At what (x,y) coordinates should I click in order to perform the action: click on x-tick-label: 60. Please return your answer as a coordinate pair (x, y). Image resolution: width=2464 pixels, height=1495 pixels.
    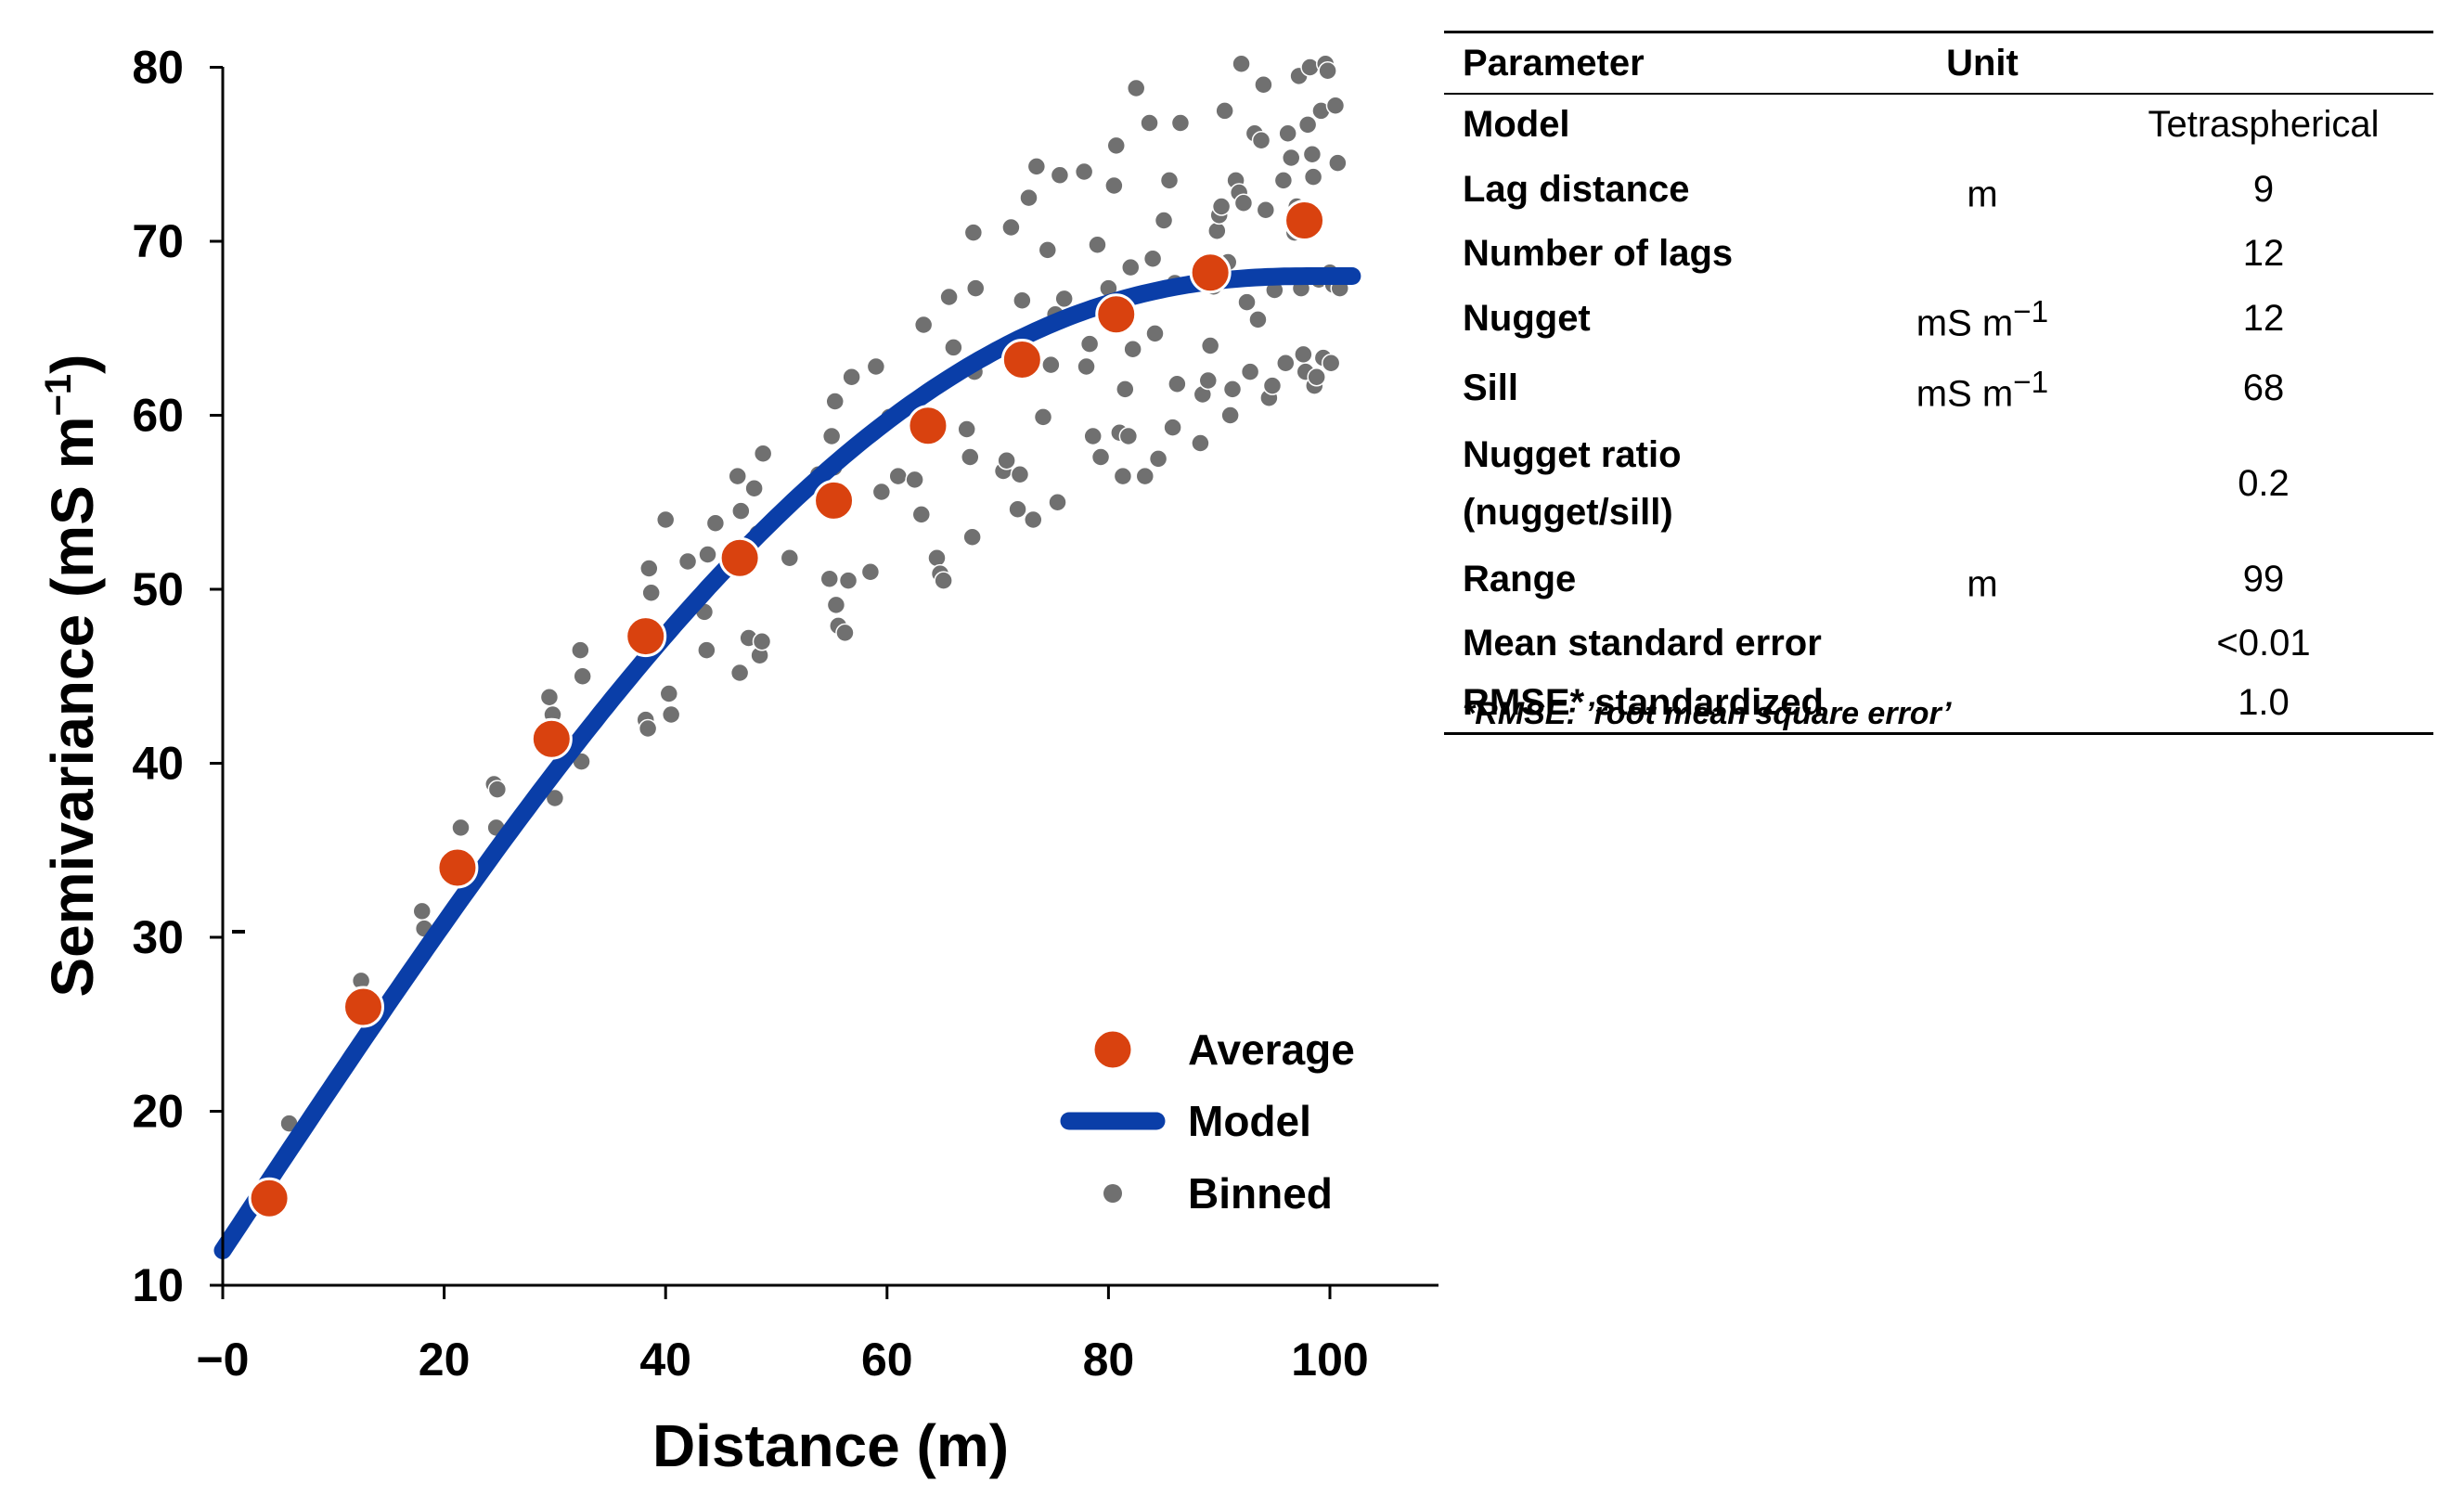
    Looking at the image, I should click on (887, 1359).